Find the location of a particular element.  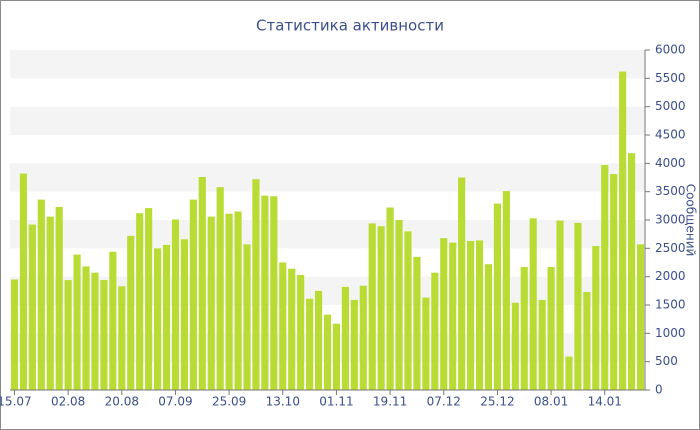

y-tick-label: 6000 is located at coordinates (670, 50).